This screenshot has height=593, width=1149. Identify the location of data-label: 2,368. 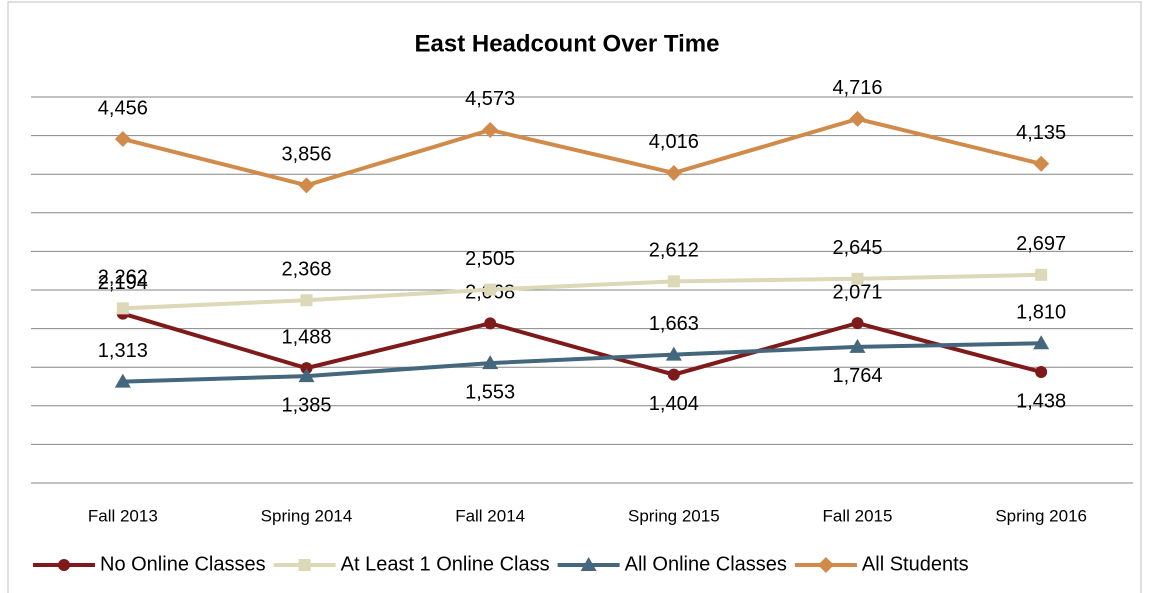
(306, 269).